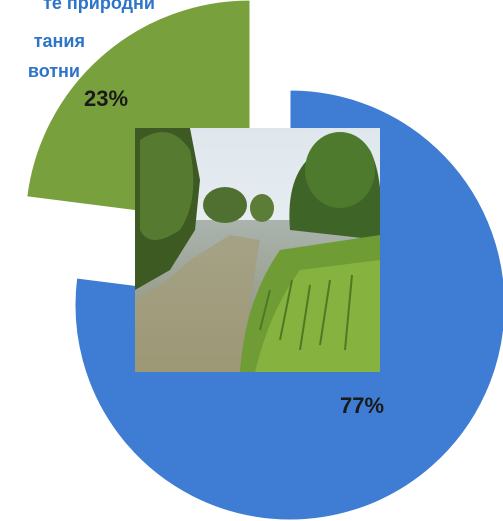 The height and width of the screenshot is (521, 503). Describe the element at coordinates (59, 41) in the screenshot. I see `title-line: тания` at that location.